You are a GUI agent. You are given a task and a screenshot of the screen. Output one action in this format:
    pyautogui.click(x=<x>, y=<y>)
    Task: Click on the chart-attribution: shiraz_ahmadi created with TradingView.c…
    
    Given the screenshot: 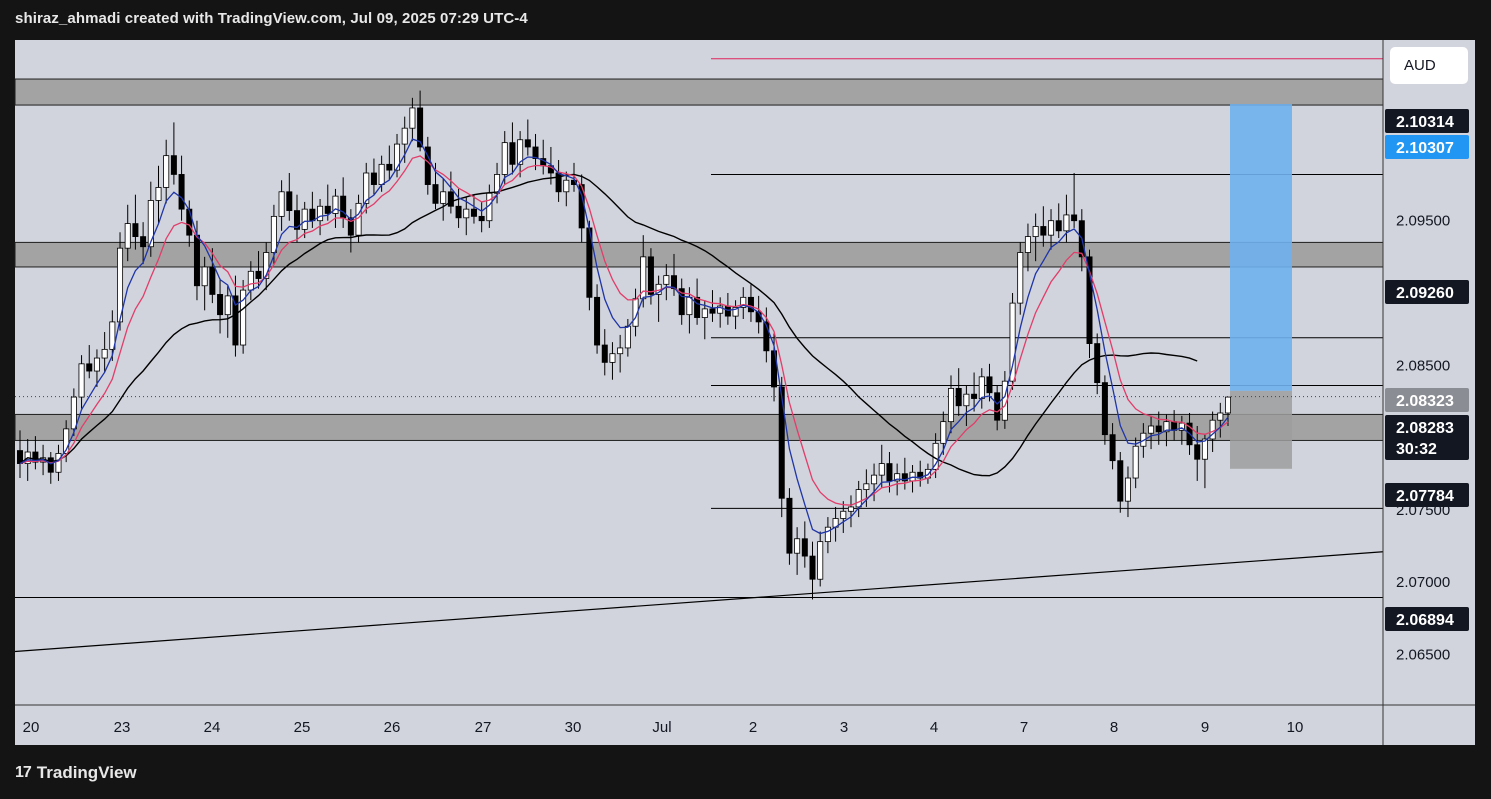 What is the action you would take?
    pyautogui.click(x=271, y=18)
    